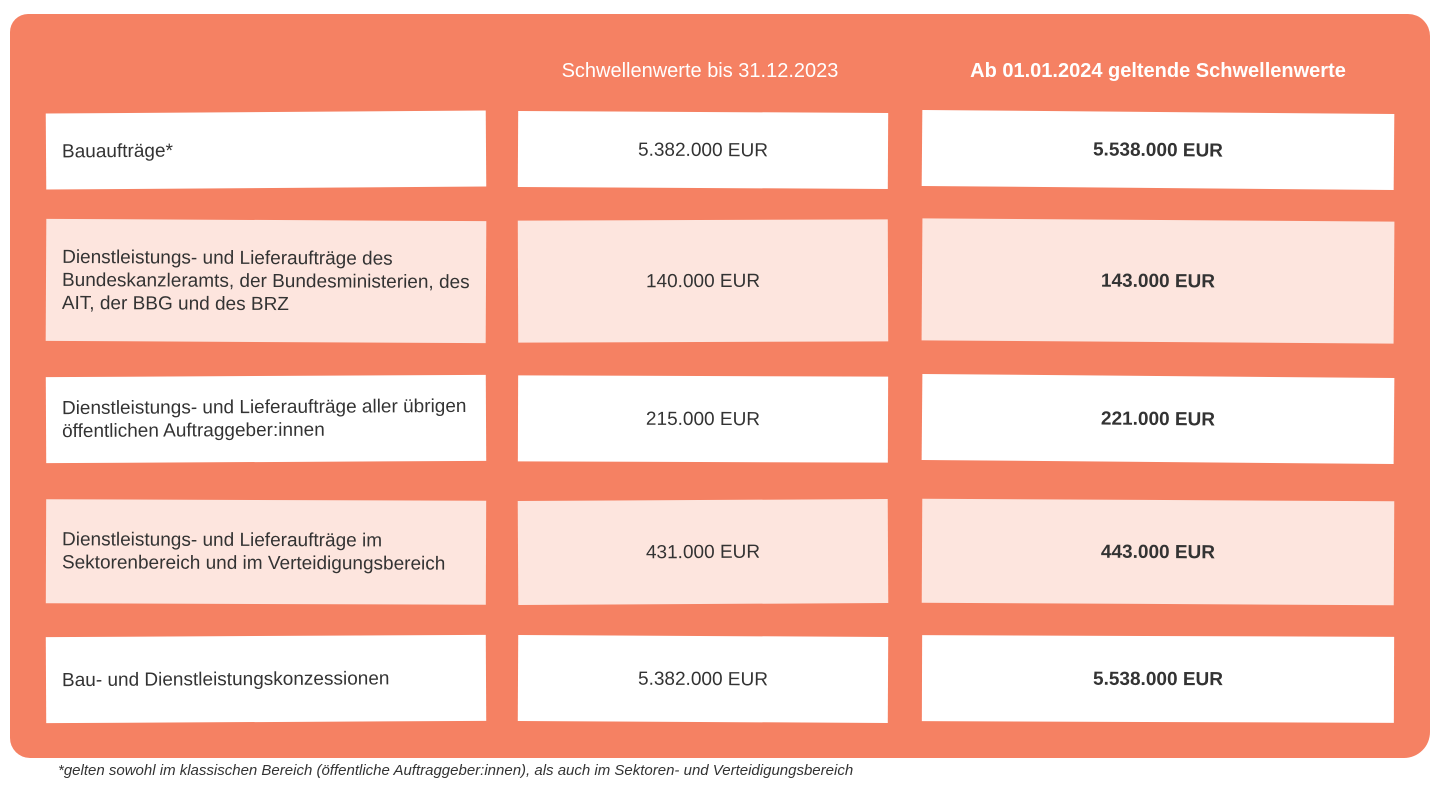  Describe the element at coordinates (703, 419) in the screenshot. I see `threshold-value: 215.000 EUR` at that location.